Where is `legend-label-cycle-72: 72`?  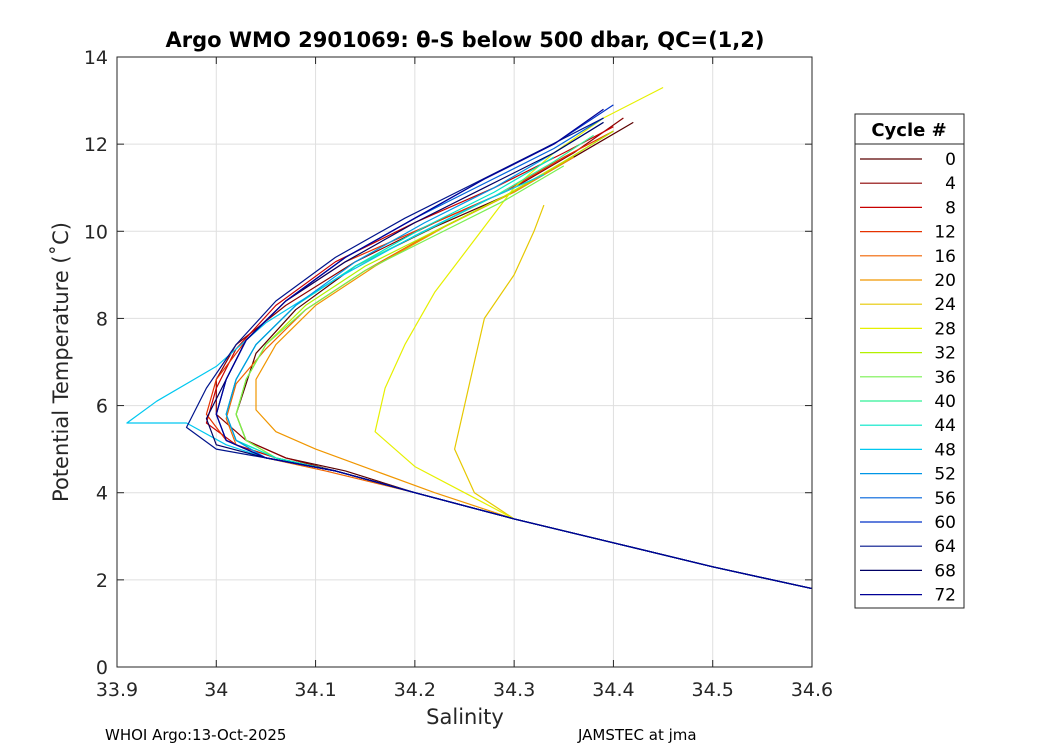
legend-label-cycle-72: 72 is located at coordinates (945, 596).